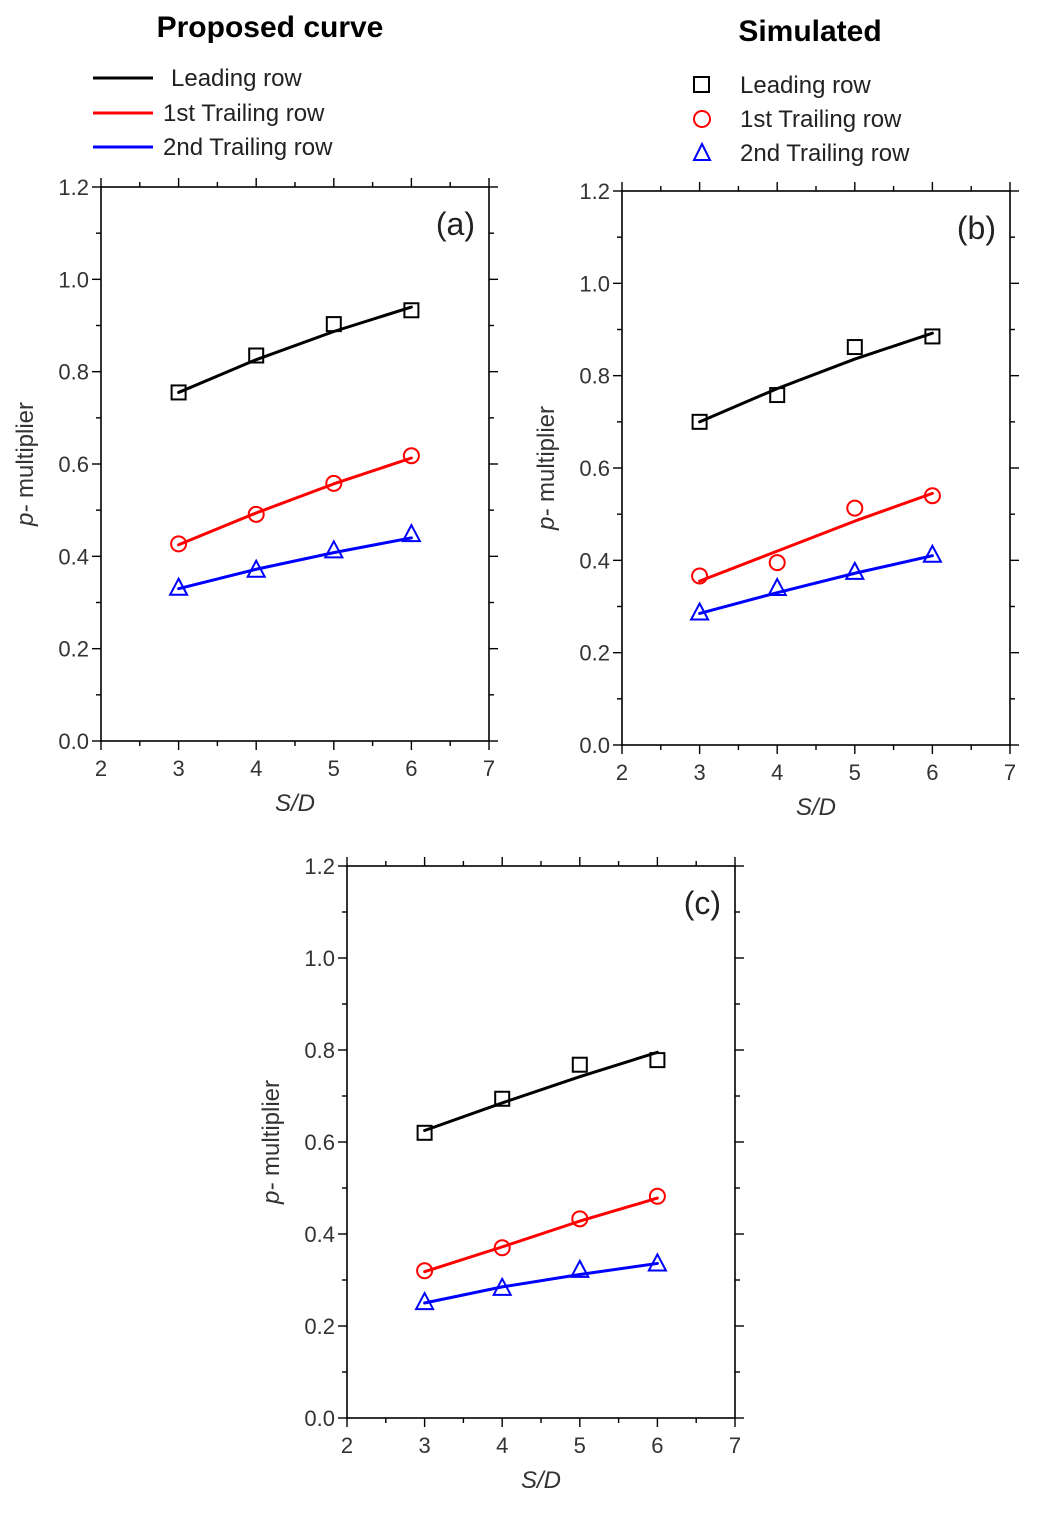 The height and width of the screenshot is (1516, 1038). Describe the element at coordinates (411, 768) in the screenshot. I see `x-tick-label-a: 6` at that location.